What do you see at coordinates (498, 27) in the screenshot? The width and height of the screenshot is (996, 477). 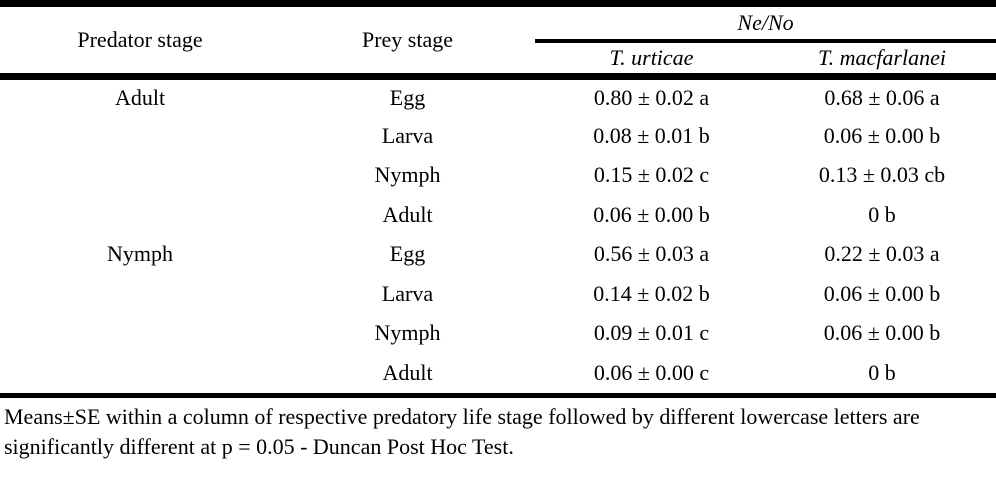 I see `header-row-top: Predator stage Prey stage Ne/No` at bounding box center [498, 27].